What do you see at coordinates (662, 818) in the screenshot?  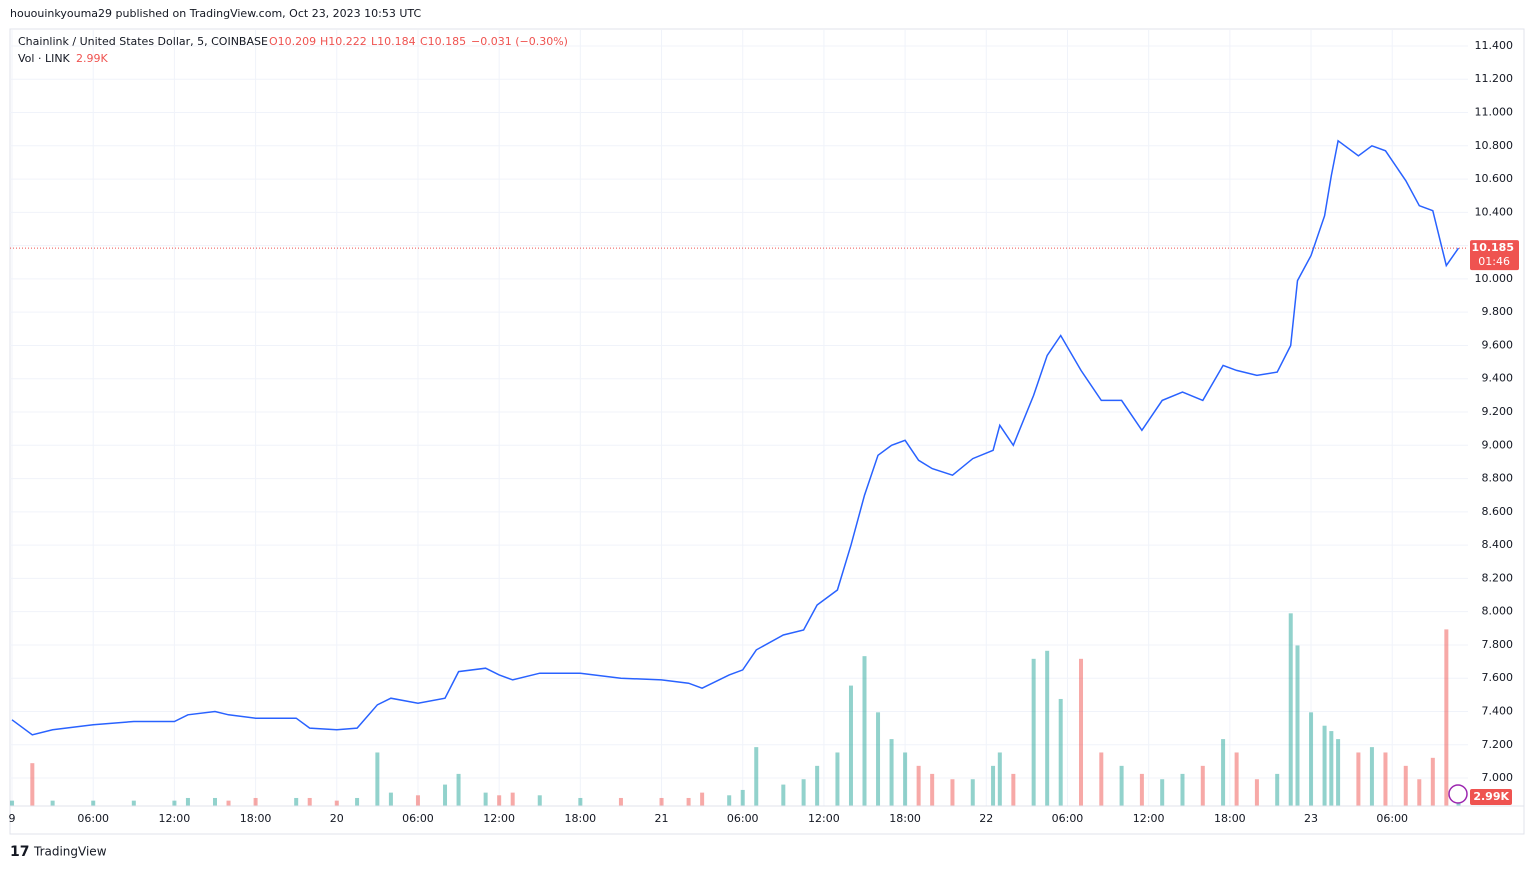 I see `x-tick-label: 21` at bounding box center [662, 818].